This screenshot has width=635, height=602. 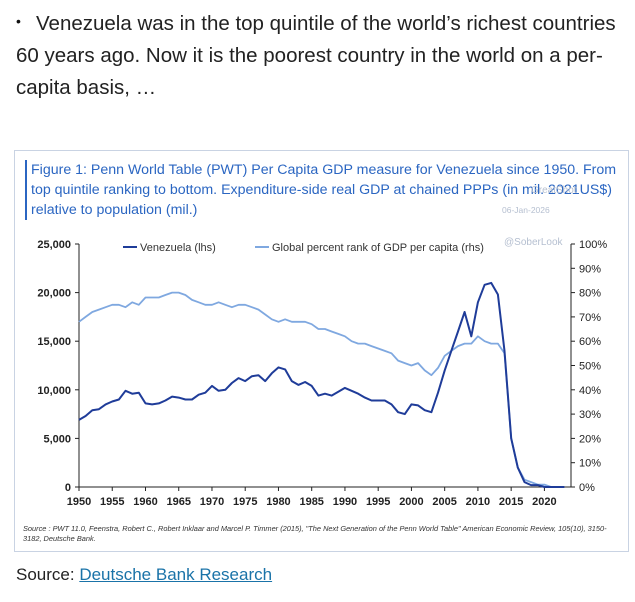 What do you see at coordinates (544, 502) in the screenshot?
I see `x-tick-label: 2020` at bounding box center [544, 502].